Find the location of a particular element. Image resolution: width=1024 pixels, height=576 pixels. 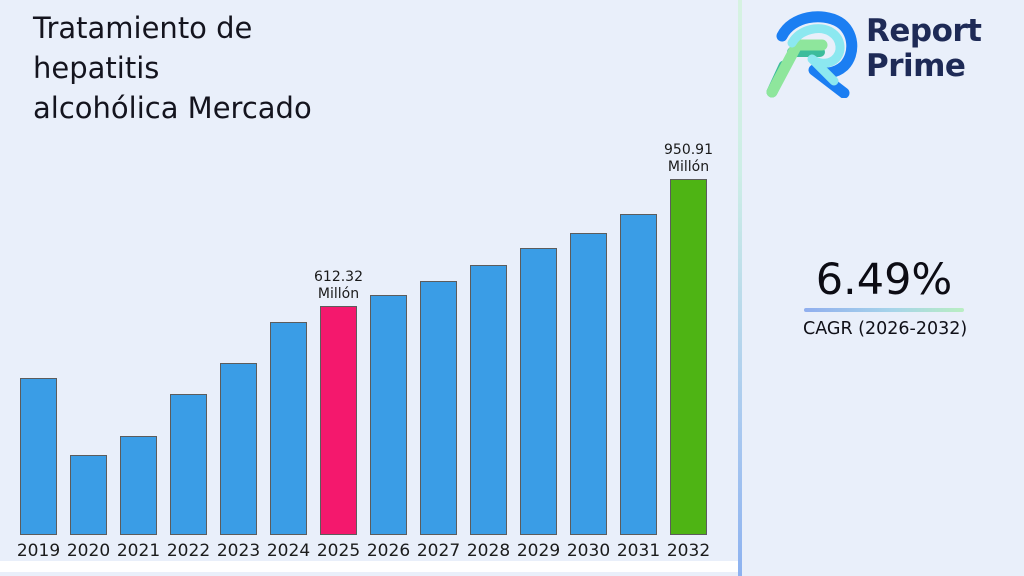

report-prime-logo: Report Prime is located at coordinates (871, 52).